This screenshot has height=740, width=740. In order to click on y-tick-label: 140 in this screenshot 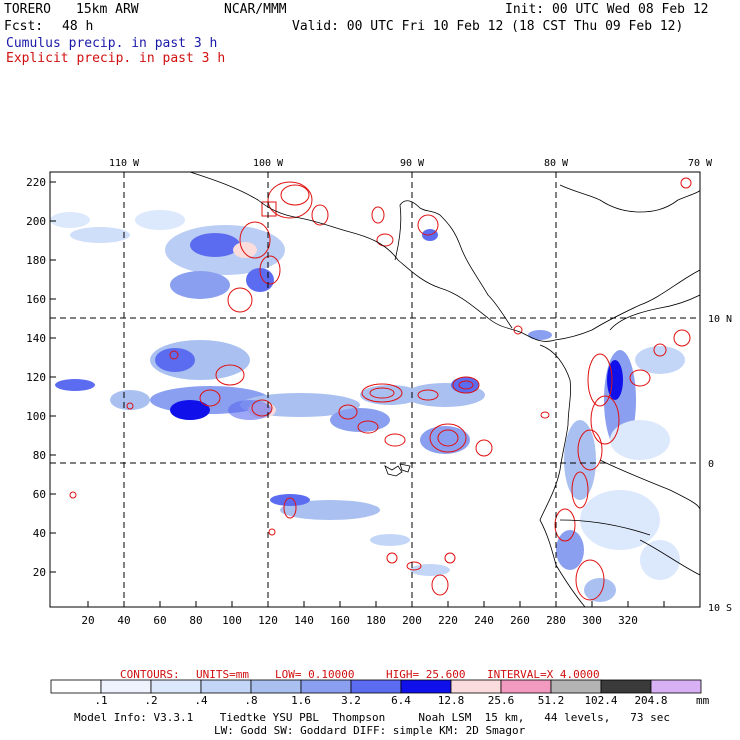, I will do `click(36, 338)`.